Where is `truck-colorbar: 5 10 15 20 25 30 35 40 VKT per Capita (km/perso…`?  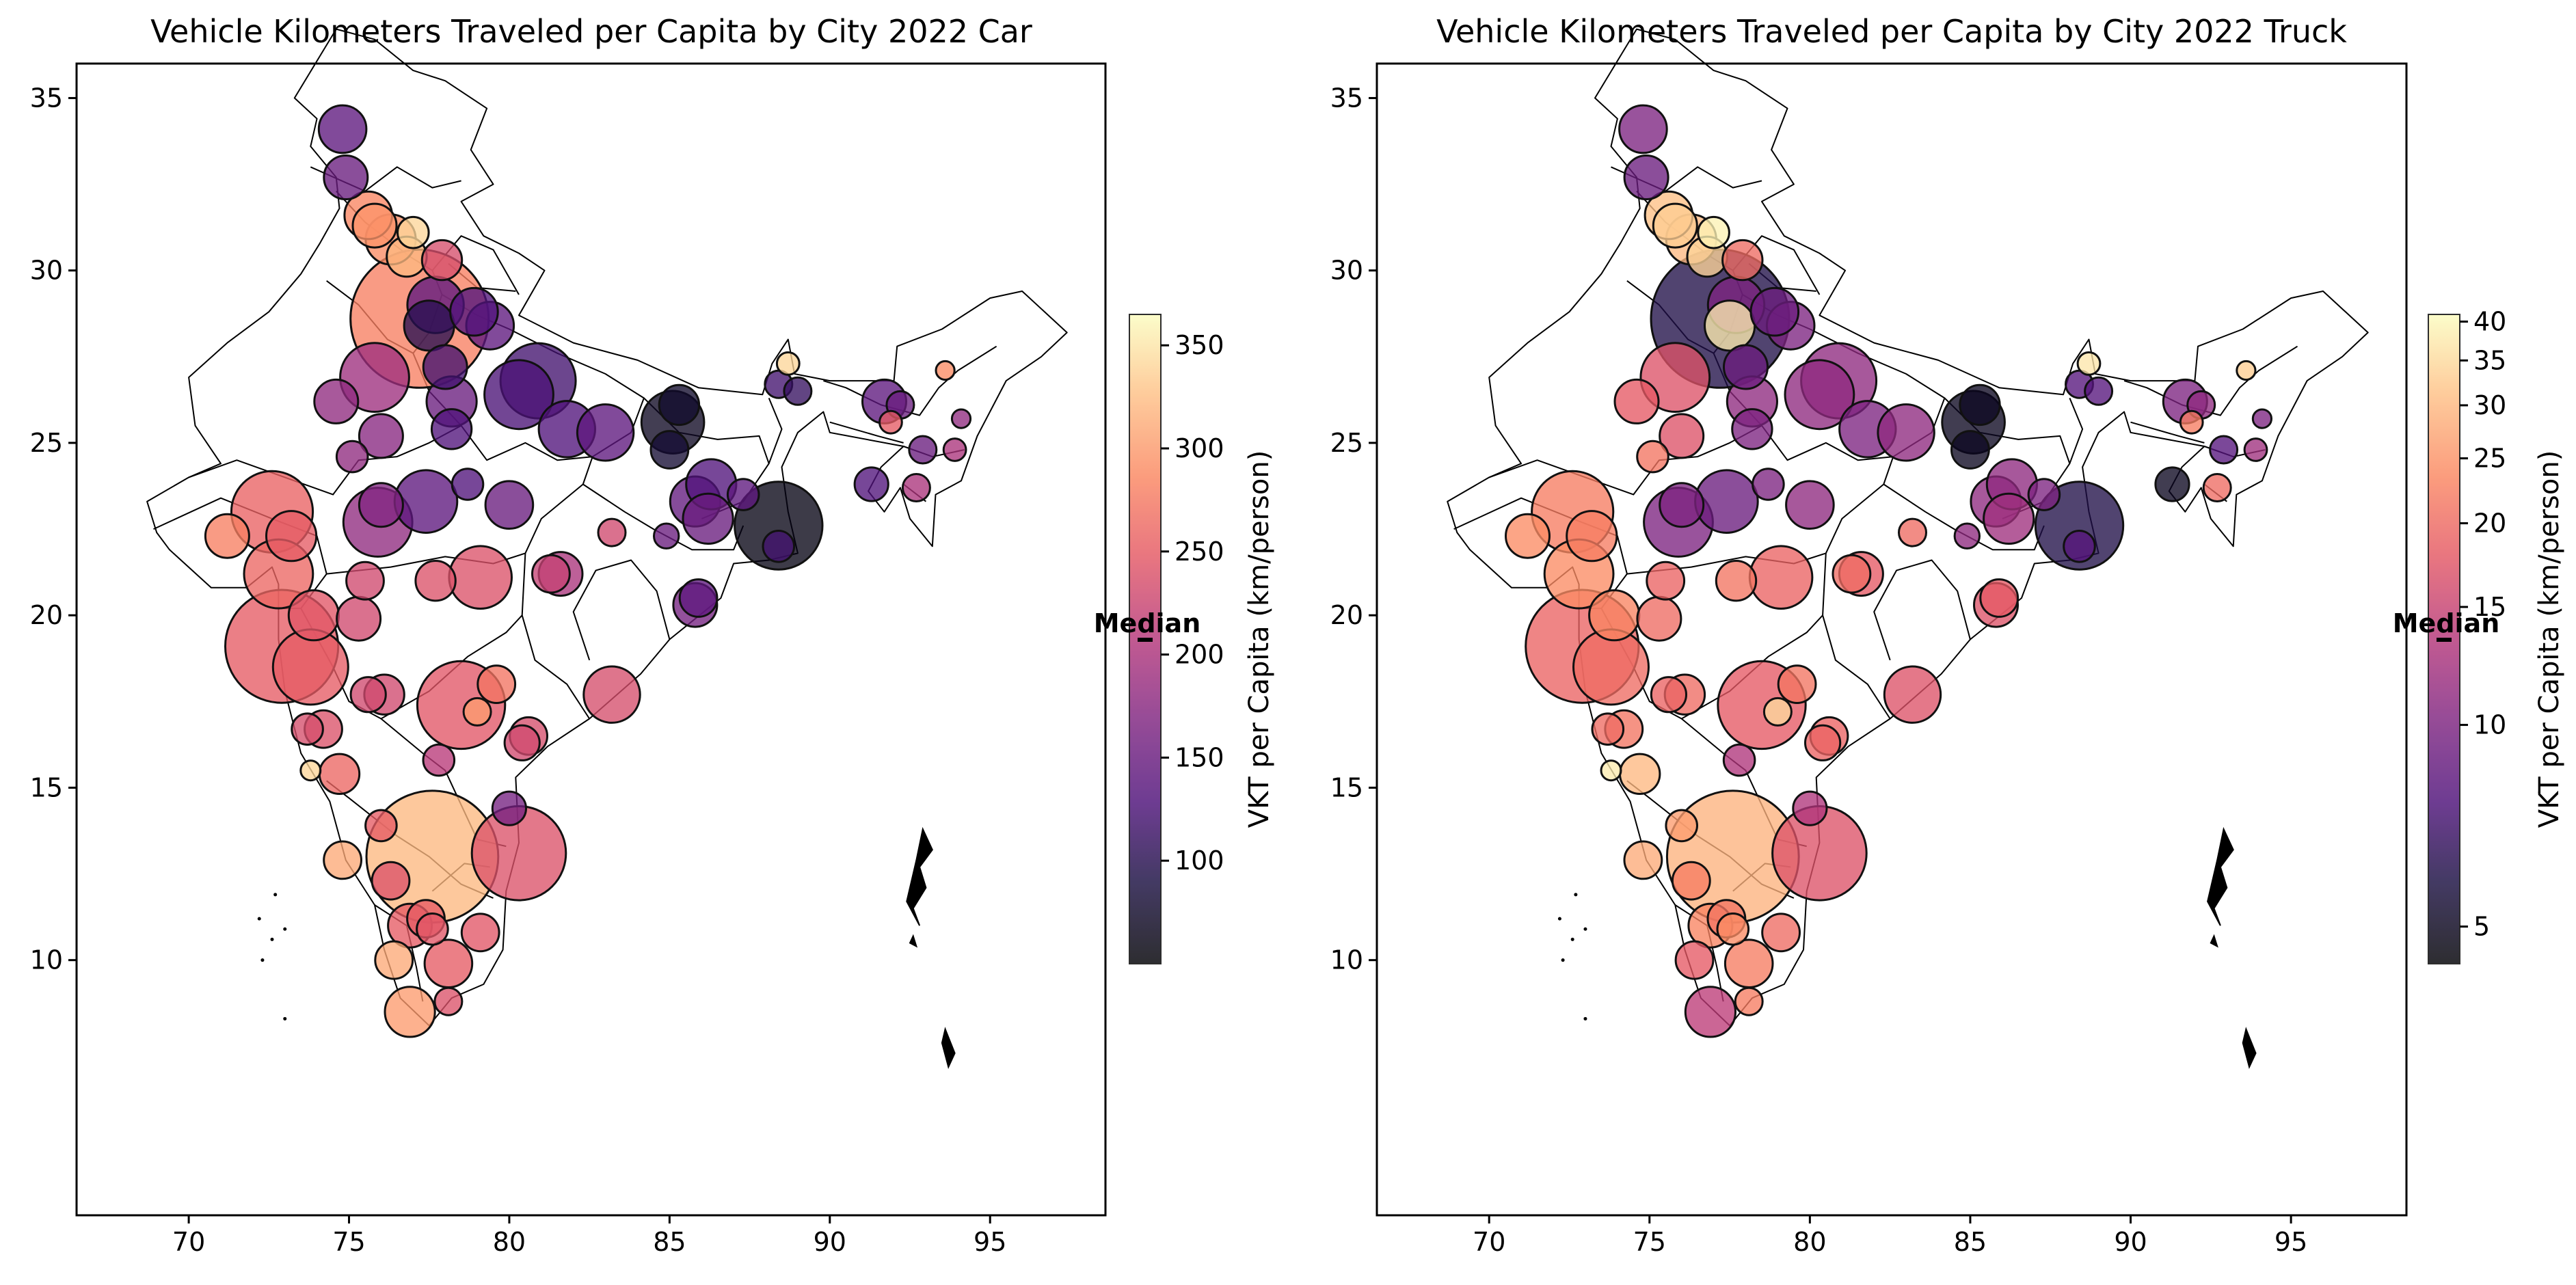 truck-colorbar: 5 10 15 20 25 30 35 40 VKT per Capita (km/perso… is located at coordinates (2479, 635).